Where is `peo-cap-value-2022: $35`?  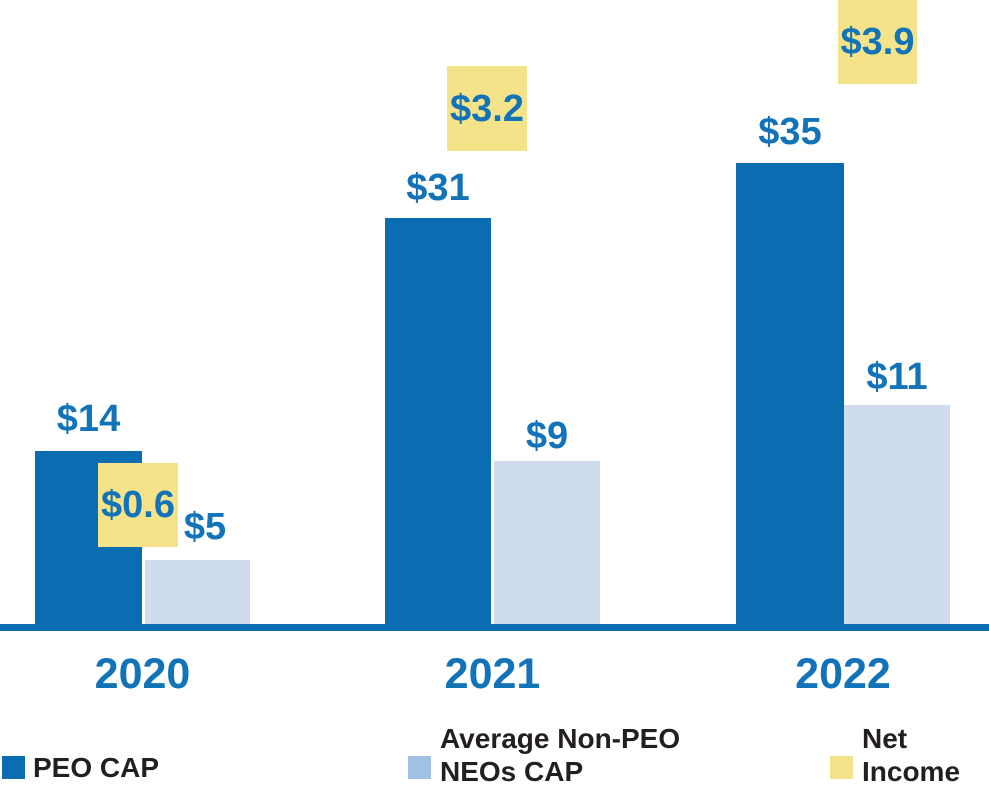 peo-cap-value-2022: $35 is located at coordinates (790, 132).